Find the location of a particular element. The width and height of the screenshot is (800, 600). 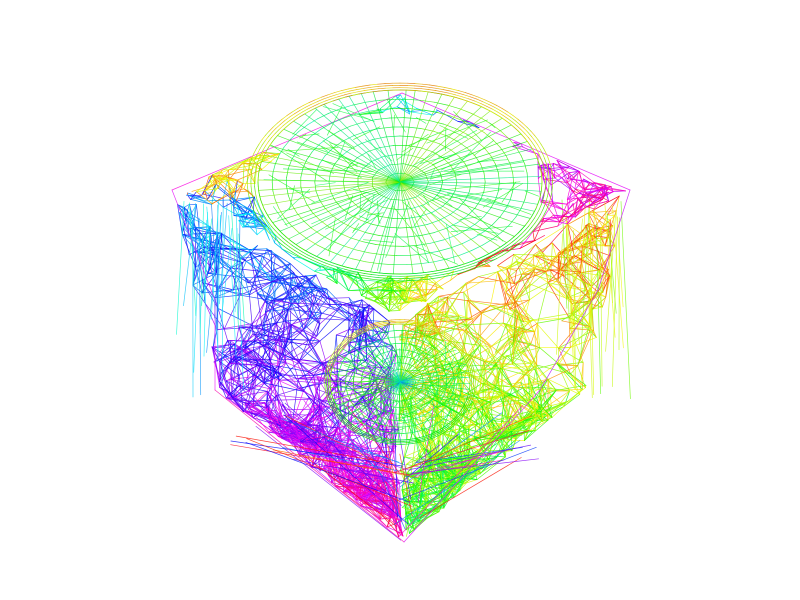

front-dish-wireframe is located at coordinates (400, 382).